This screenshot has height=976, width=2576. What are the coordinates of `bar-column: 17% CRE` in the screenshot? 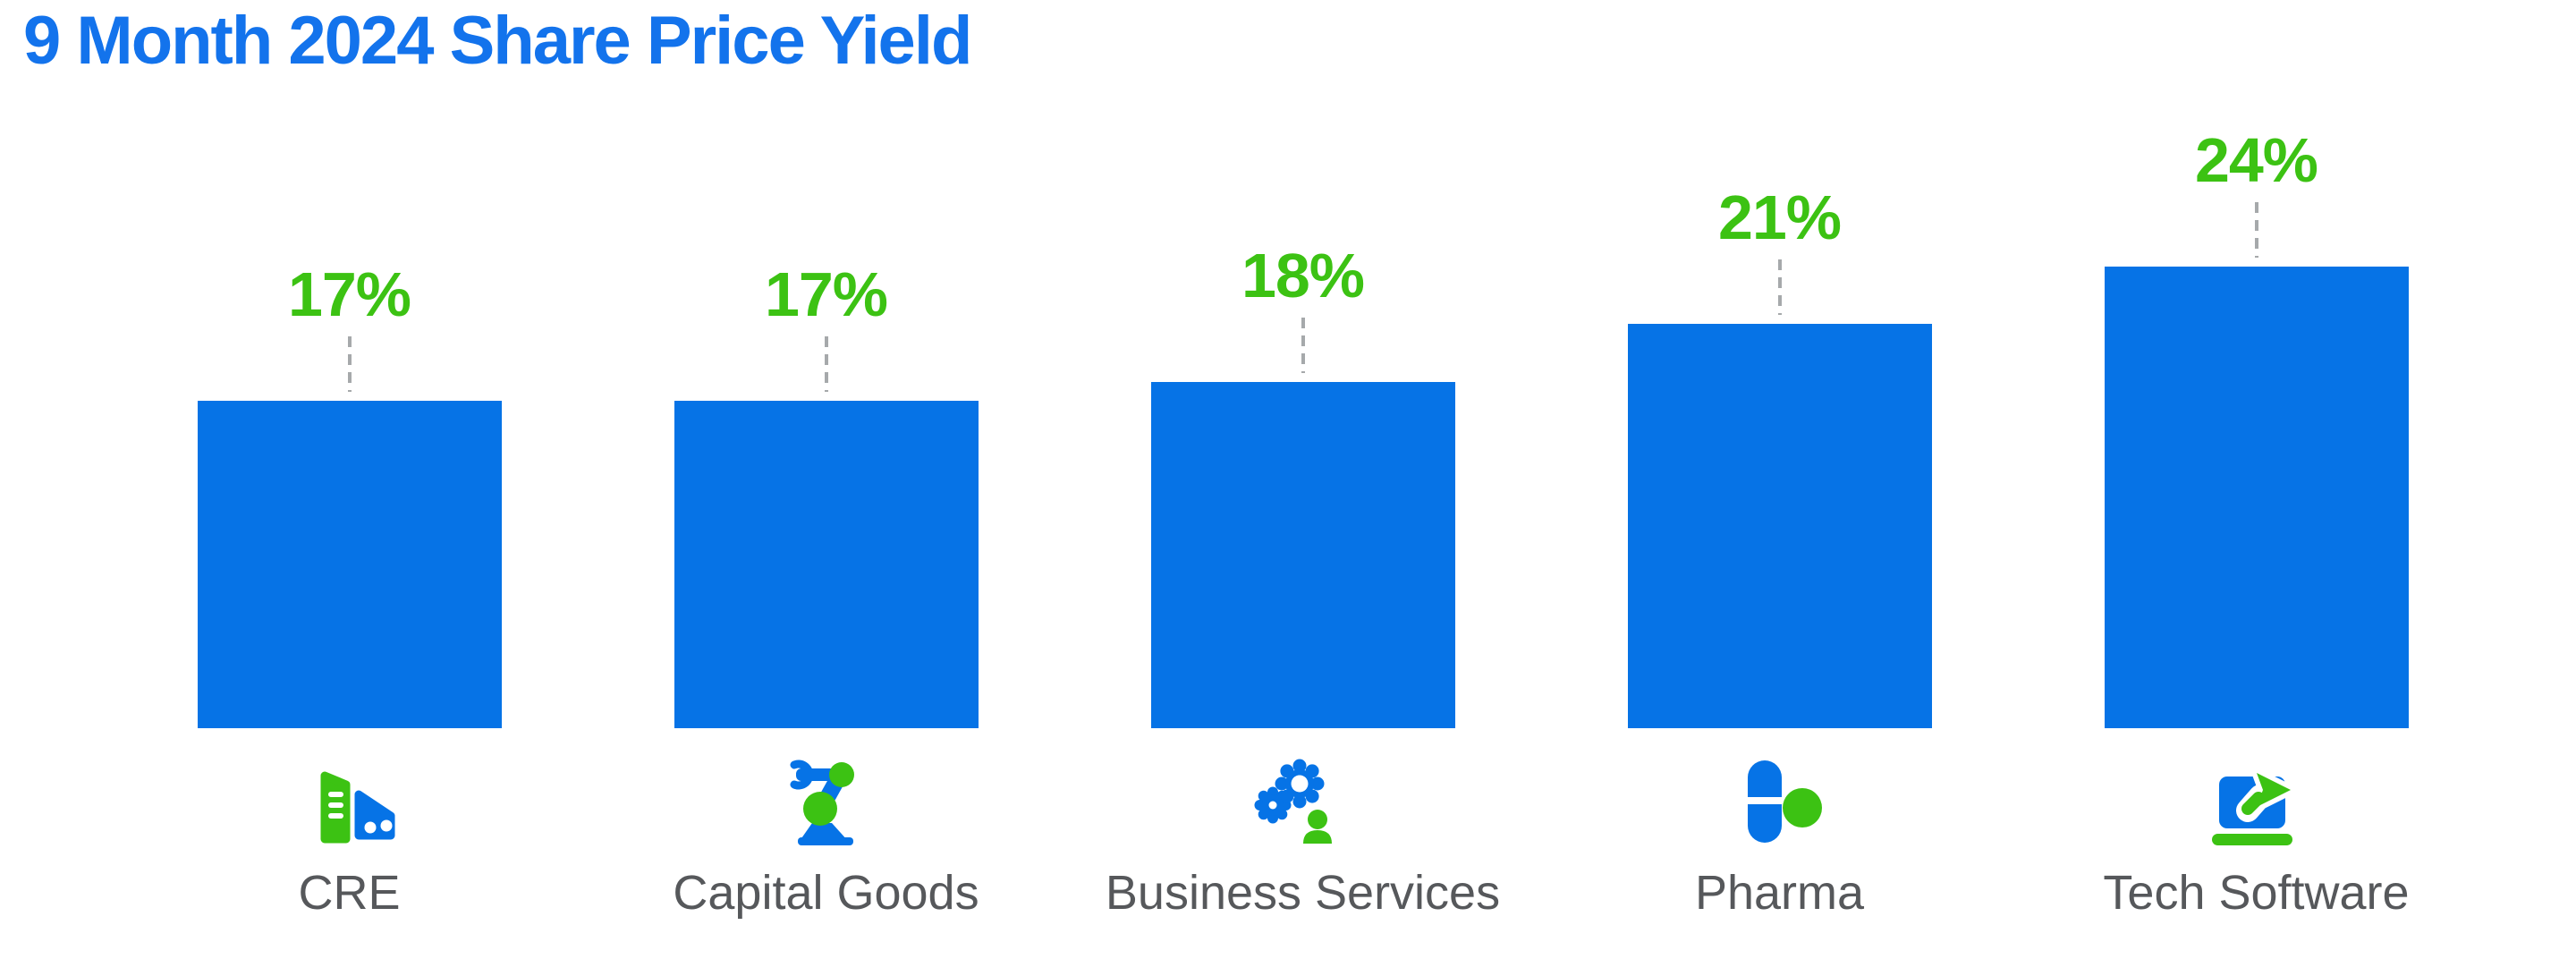 It's located at (349, 592).